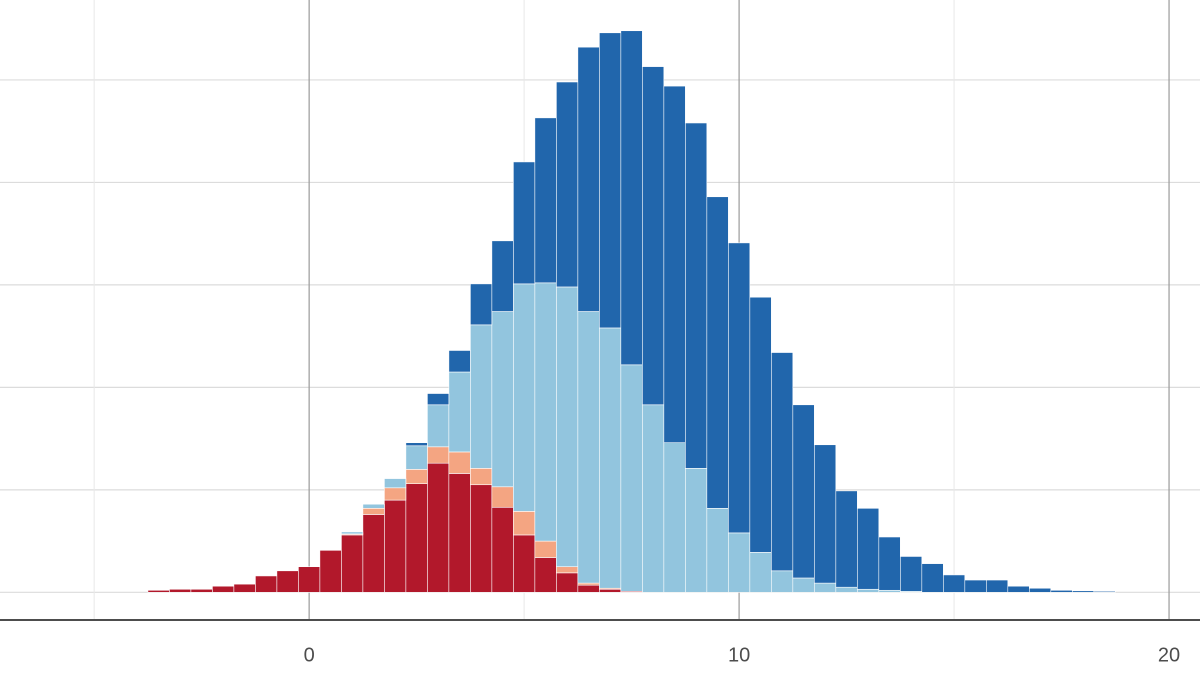 The image size is (1200, 675). What do you see at coordinates (1169, 655) in the screenshot?
I see `x-tick-label: 20` at bounding box center [1169, 655].